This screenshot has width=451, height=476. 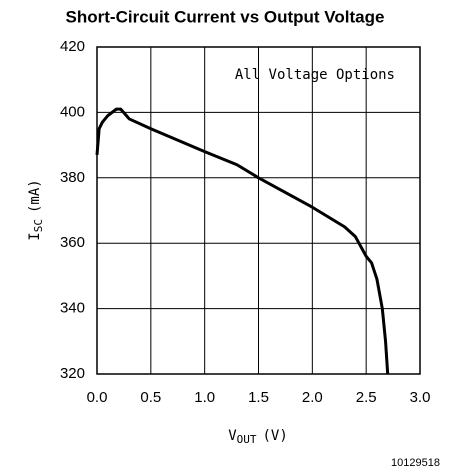 I want to click on y-tick-label: 400, so click(x=72, y=111).